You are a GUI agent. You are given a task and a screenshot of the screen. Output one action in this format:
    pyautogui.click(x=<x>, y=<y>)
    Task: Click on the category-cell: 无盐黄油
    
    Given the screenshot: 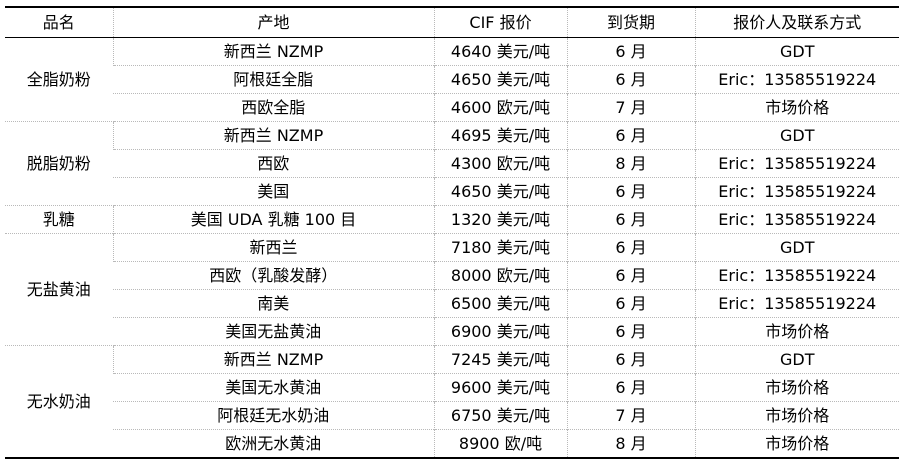 What is the action you would take?
    pyautogui.click(x=59, y=289)
    